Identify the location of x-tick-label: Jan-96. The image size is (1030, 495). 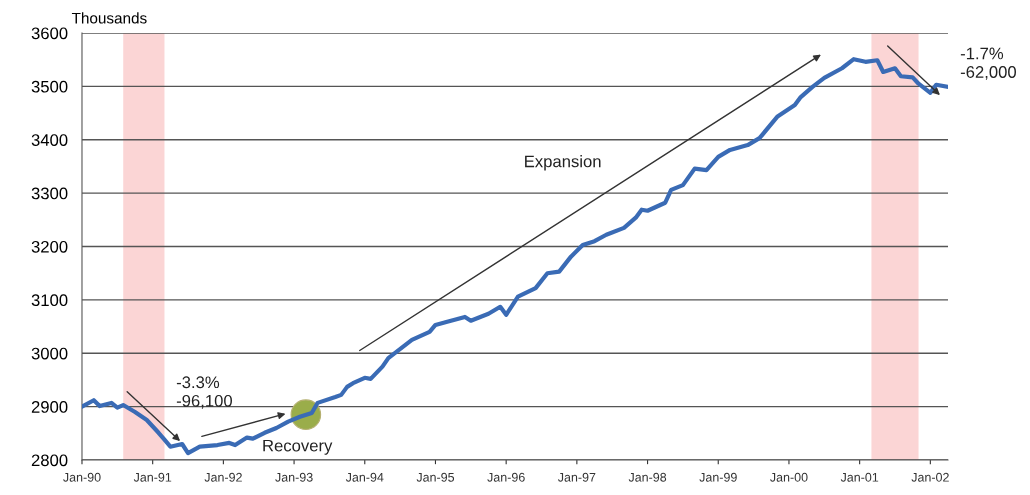
(506, 477).